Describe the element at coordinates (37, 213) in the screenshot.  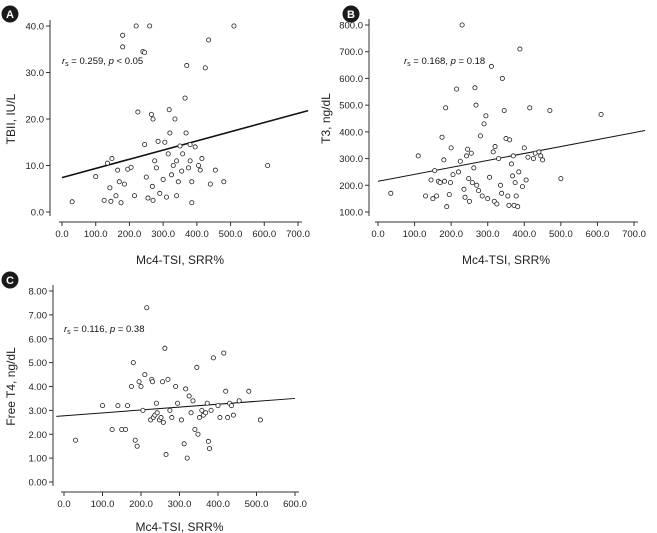
I see `y-tick-label: 0.0` at that location.